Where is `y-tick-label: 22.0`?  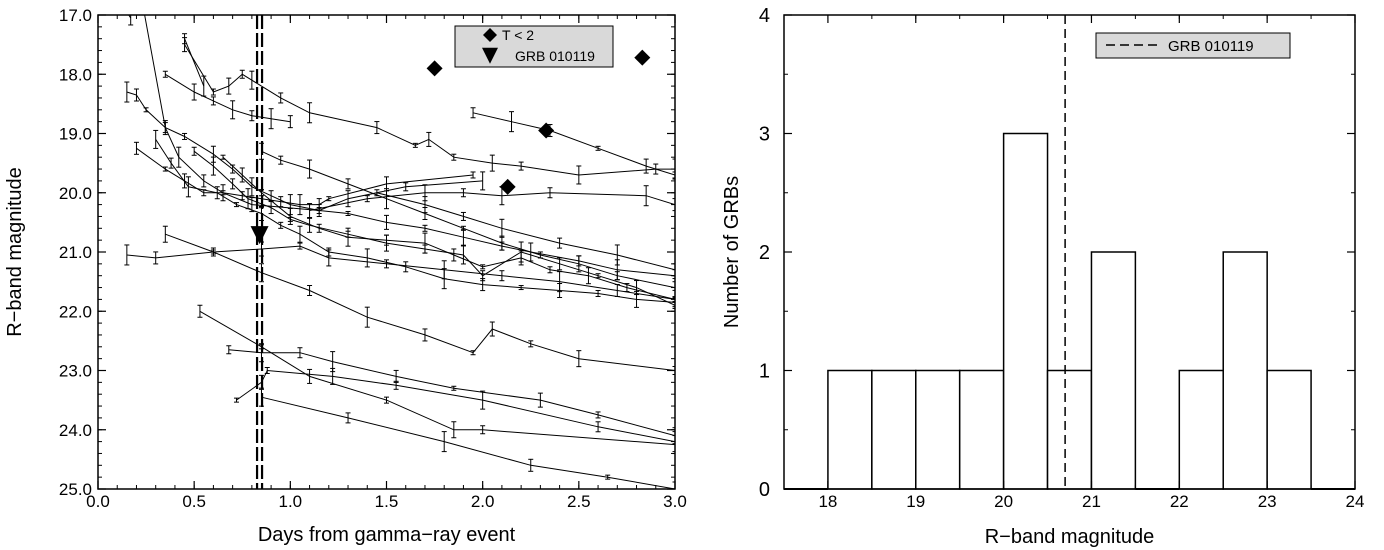
y-tick-label: 22.0 is located at coordinates (75, 311).